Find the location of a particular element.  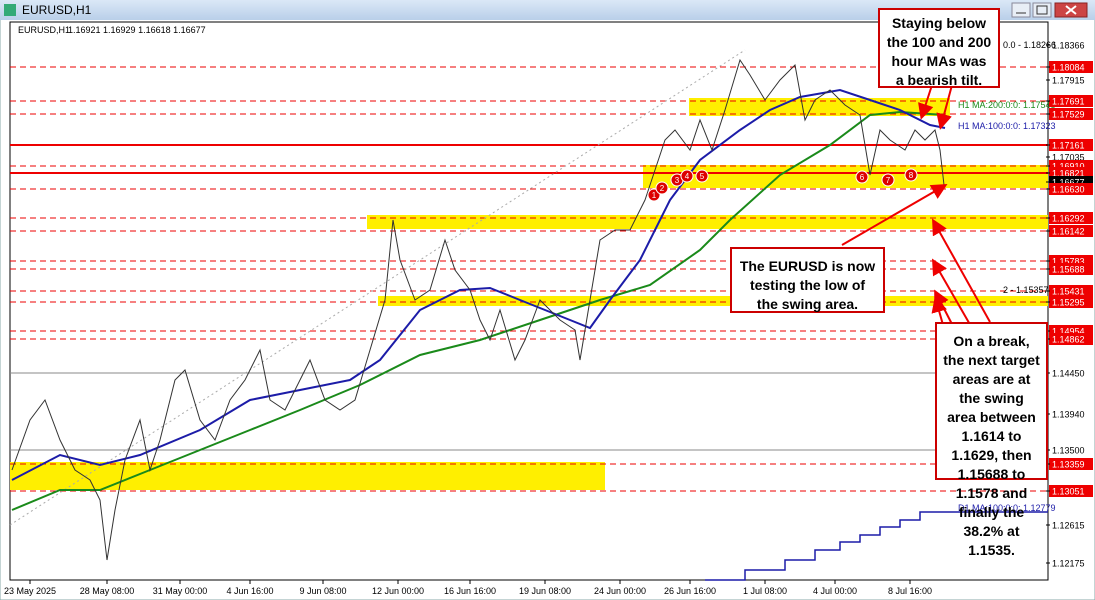

date-label: 1 Jul 08:00 is located at coordinates (765, 591).